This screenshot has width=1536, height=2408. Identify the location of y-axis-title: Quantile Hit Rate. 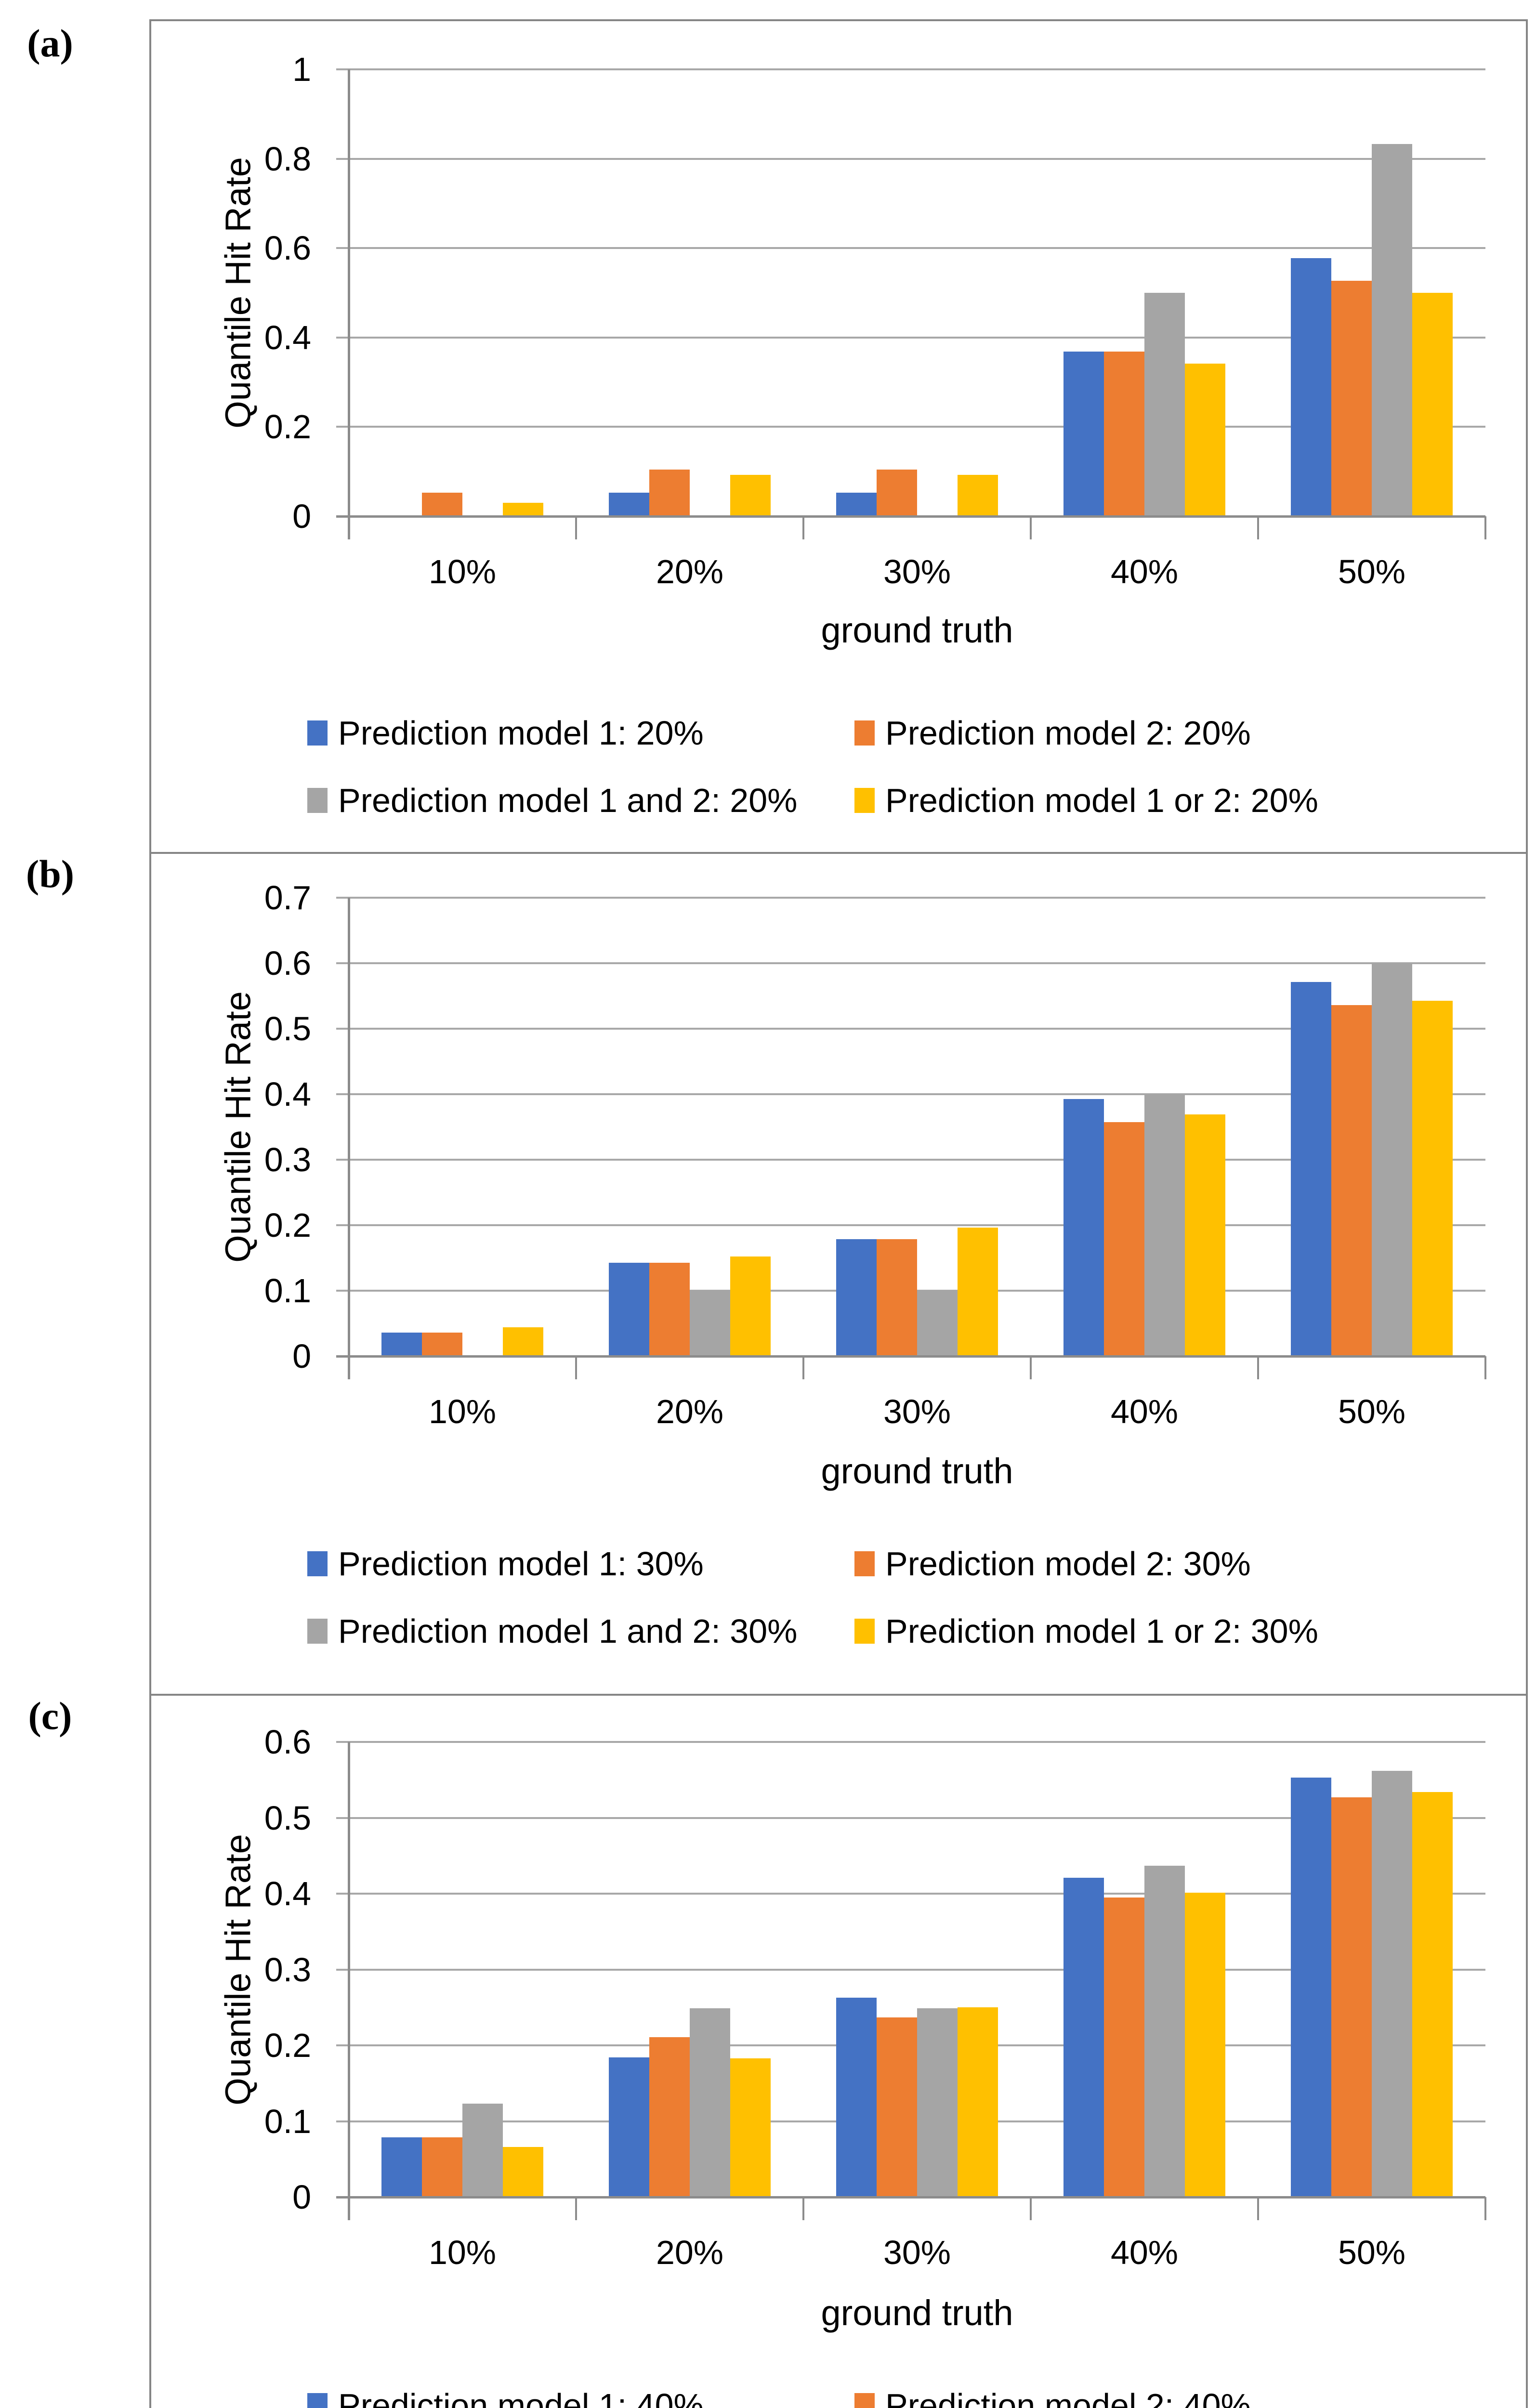
(238, 293).